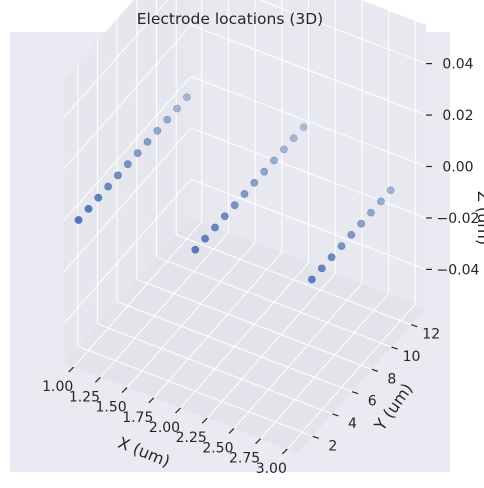  Describe the element at coordinates (479, 218) in the screenshot. I see `z-axis-label: Z (um)` at that location.